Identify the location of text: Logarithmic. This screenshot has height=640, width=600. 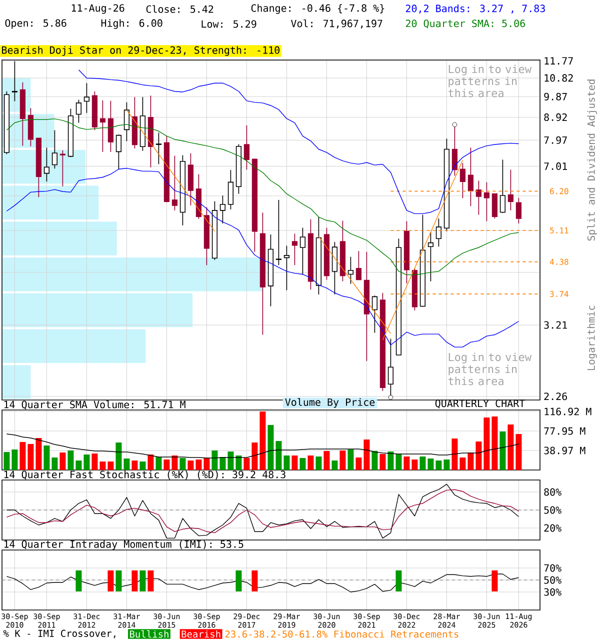
(592, 338).